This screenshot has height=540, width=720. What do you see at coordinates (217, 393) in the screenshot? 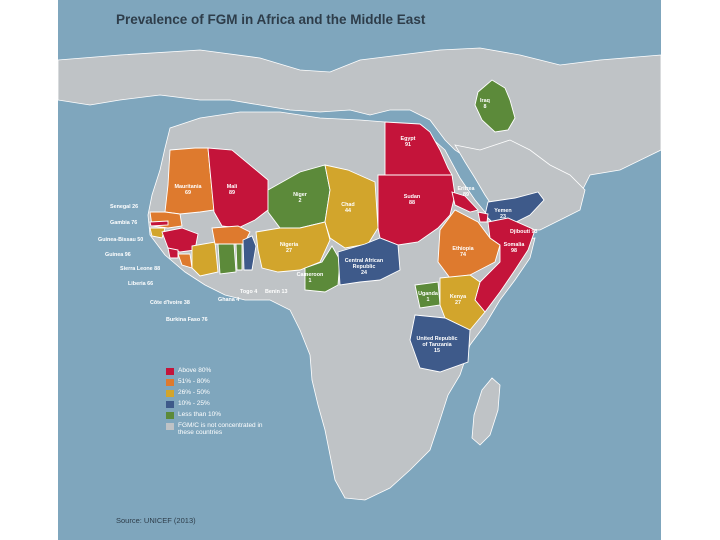
I see `legend-item: 26% - 50%` at bounding box center [217, 393].